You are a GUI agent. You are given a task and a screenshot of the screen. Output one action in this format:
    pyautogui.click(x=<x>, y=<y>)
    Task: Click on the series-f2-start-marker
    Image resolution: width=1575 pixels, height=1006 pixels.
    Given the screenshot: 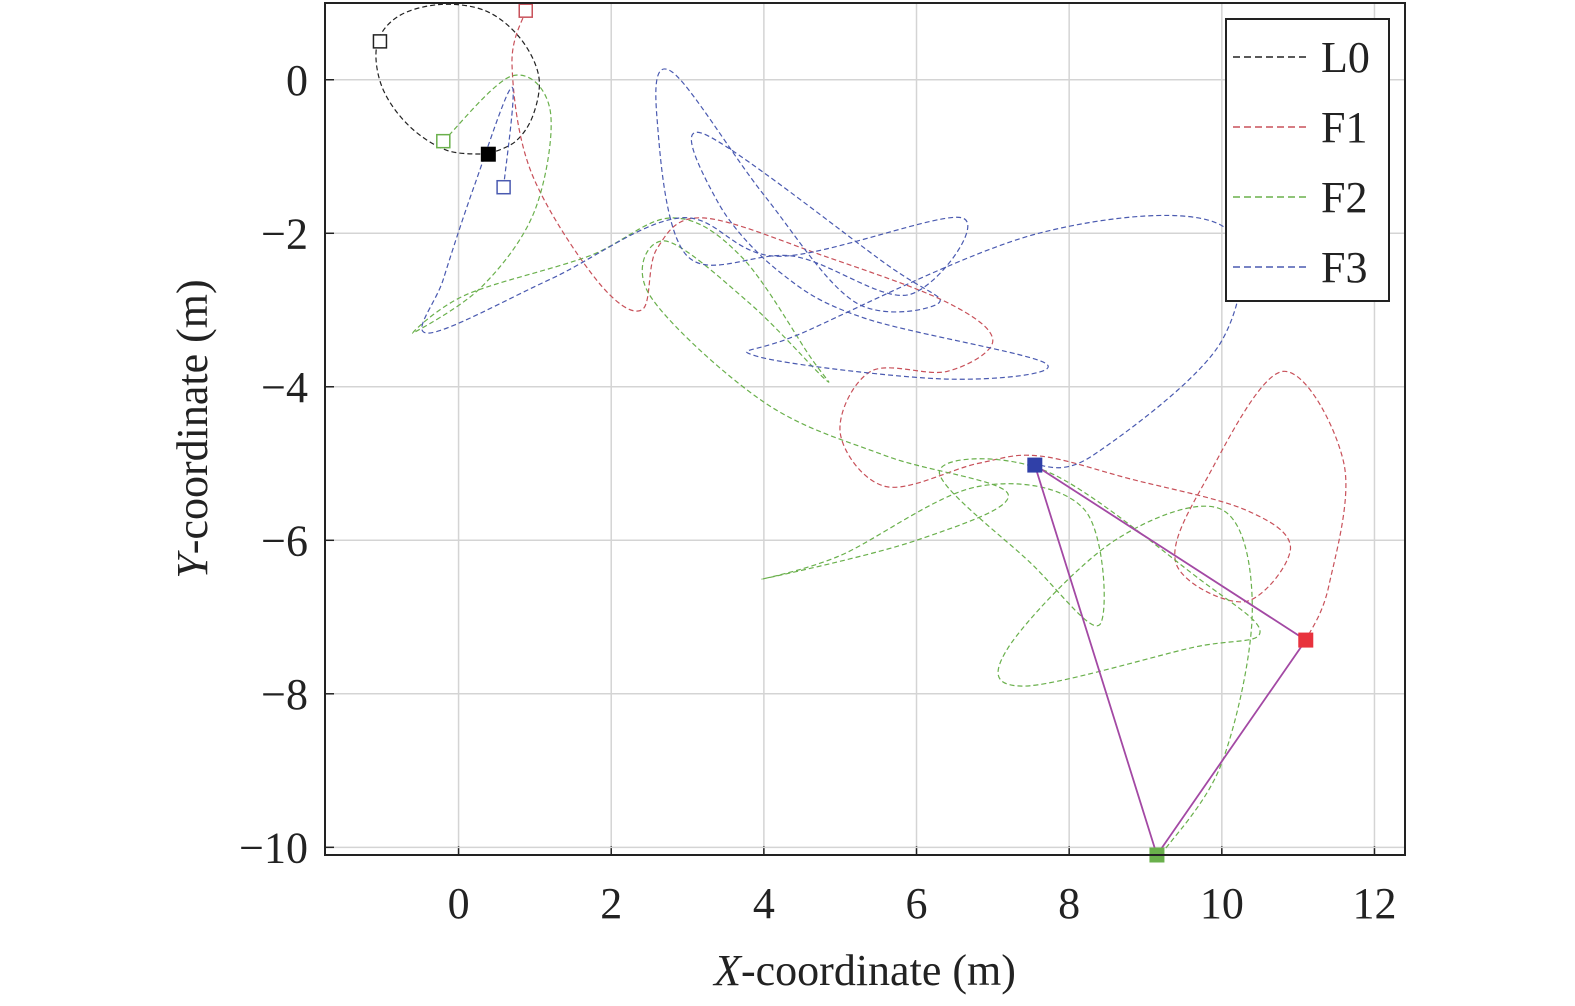 What is the action you would take?
    pyautogui.click(x=443, y=141)
    